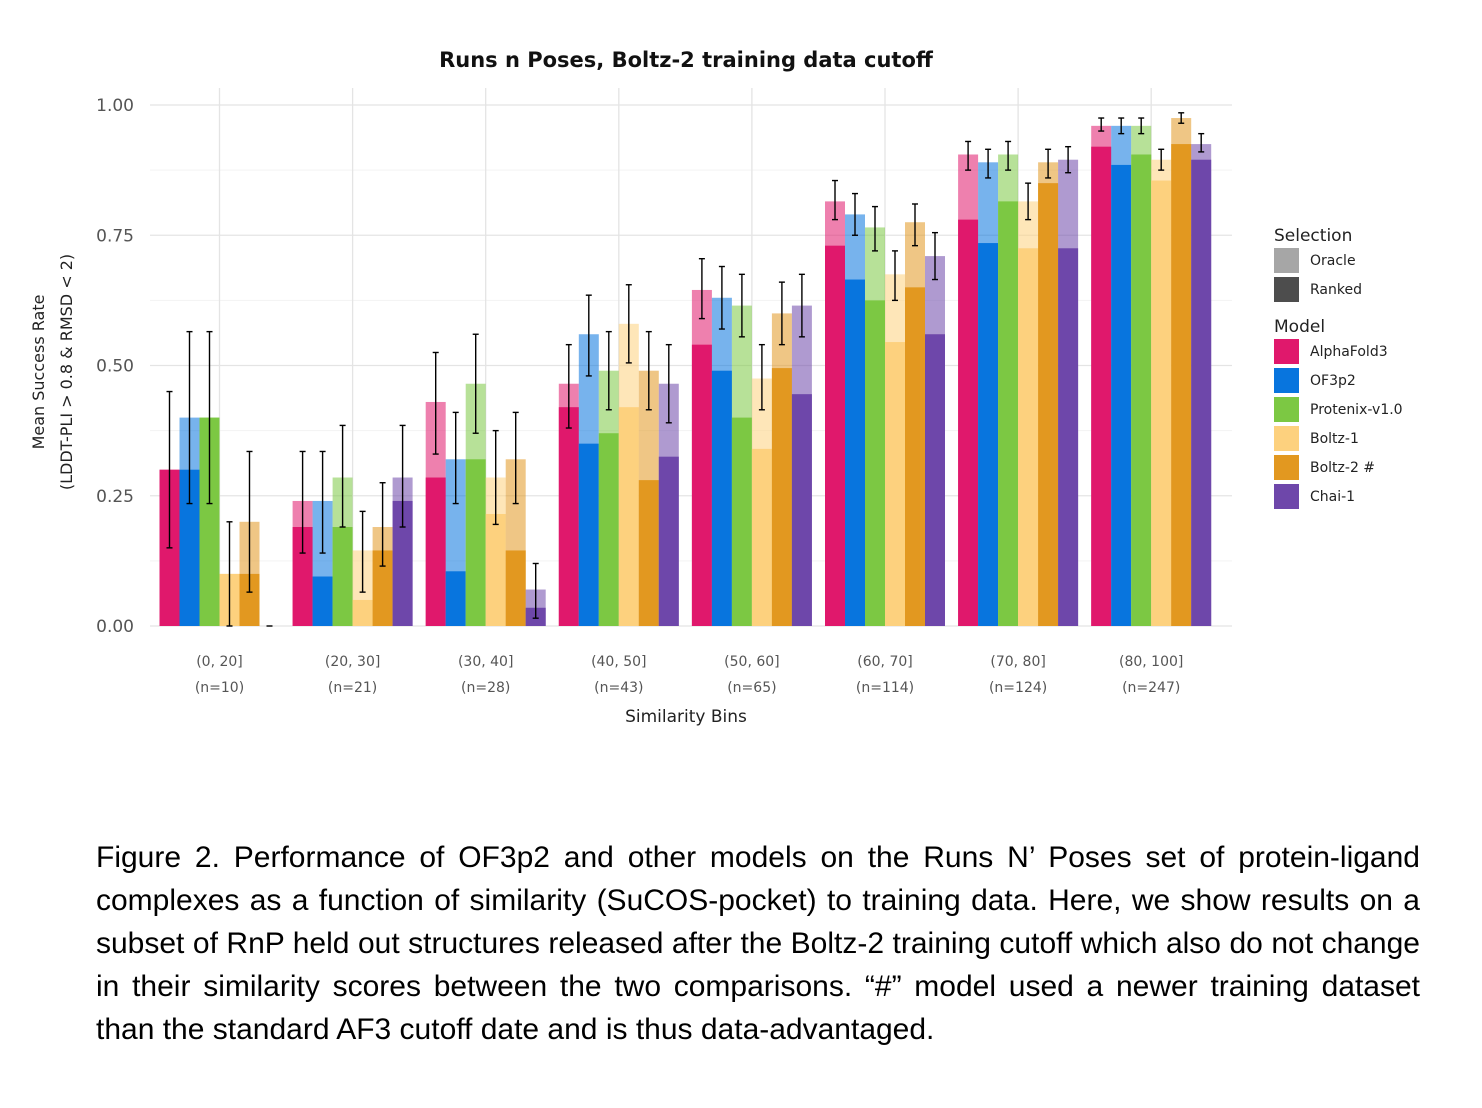 The height and width of the screenshot is (1108, 1482). I want to click on legend-model-label: Boltz-1, so click(1334, 439).